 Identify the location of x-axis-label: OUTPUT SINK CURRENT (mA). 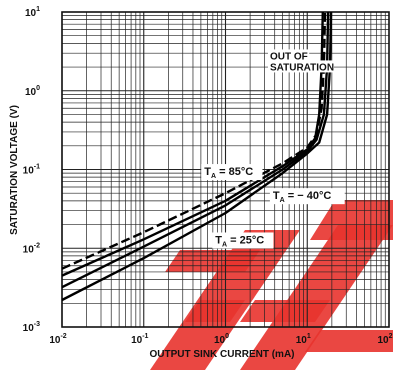
(222, 354).